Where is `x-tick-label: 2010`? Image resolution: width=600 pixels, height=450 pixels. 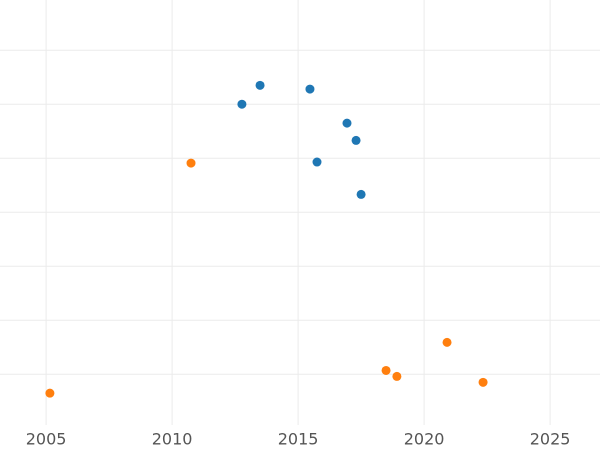
x-tick-label: 2010 is located at coordinates (172, 439).